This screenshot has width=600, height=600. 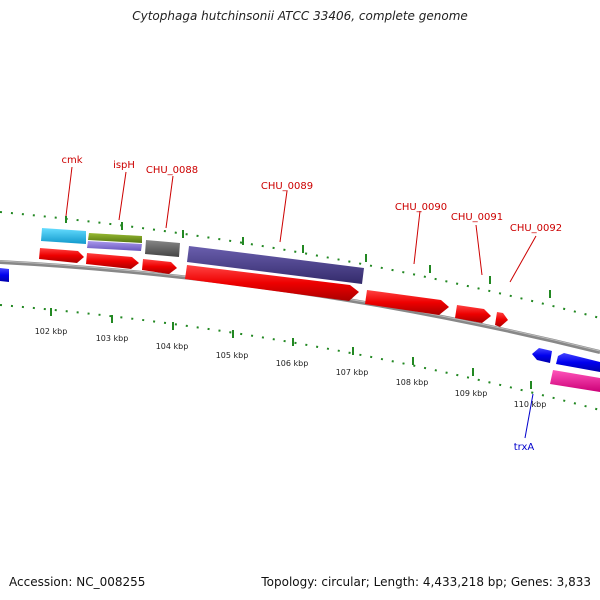 What do you see at coordinates (71, 160) in the screenshot?
I see `gene-label-cmk: cmk` at bounding box center [71, 160].